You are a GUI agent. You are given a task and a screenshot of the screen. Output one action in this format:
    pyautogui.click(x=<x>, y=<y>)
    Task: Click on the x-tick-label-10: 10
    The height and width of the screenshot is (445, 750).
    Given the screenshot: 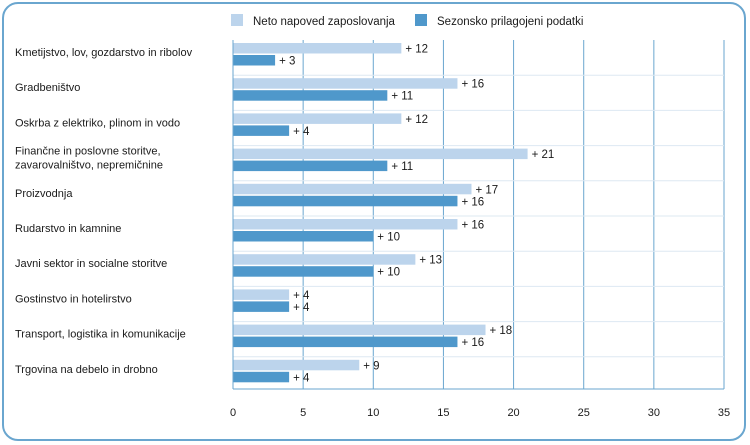 What is the action you would take?
    pyautogui.click(x=373, y=413)
    